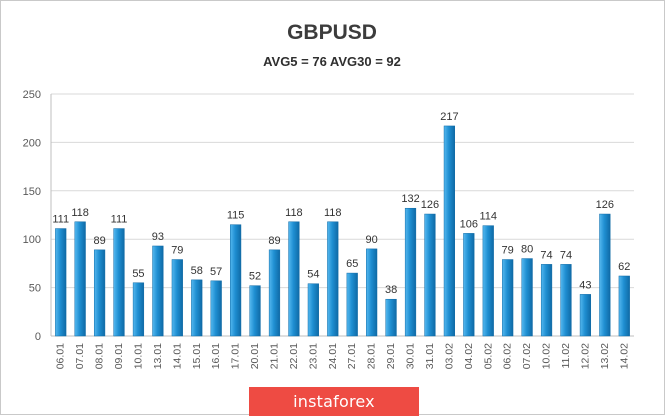  What do you see at coordinates (372, 240) in the screenshot?
I see `data-label: 90` at bounding box center [372, 240].